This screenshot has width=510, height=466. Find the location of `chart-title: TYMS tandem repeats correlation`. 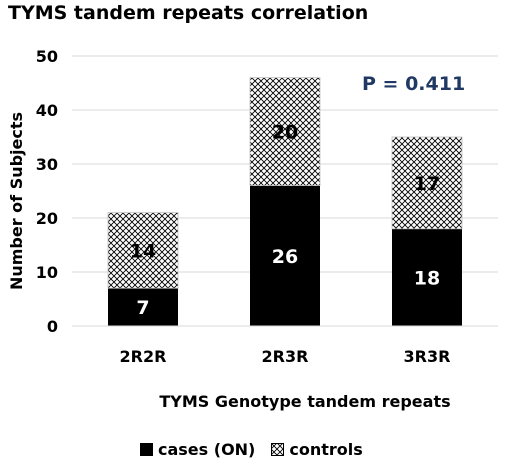

chart-title: TYMS tandem repeats correlation is located at coordinates (188, 13).